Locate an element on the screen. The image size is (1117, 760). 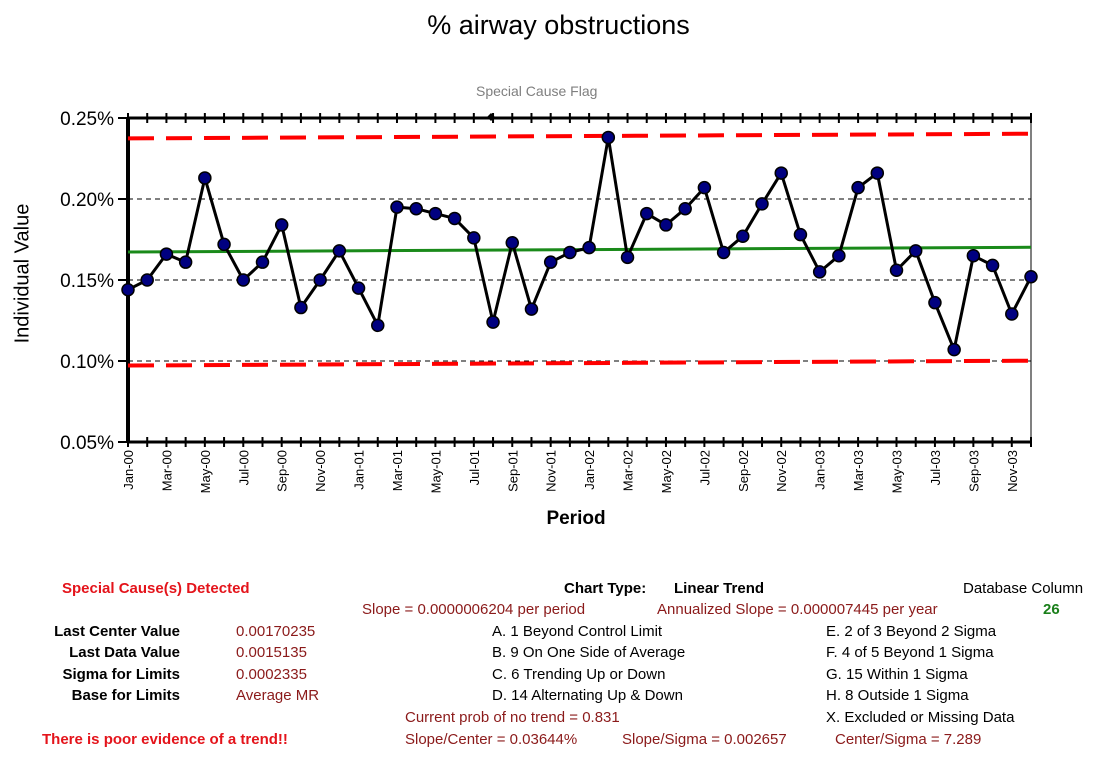
trend-note: There is poor evidence of a trend!! is located at coordinates (165, 739).